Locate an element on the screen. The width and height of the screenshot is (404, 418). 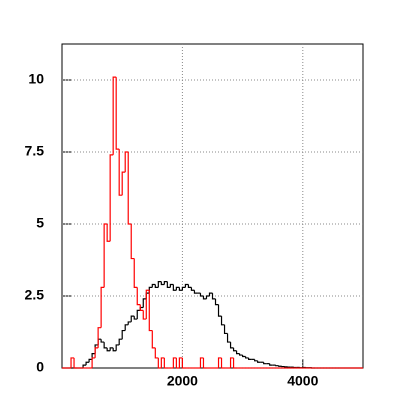
x-tick-label: 2000 is located at coordinates (182, 381).